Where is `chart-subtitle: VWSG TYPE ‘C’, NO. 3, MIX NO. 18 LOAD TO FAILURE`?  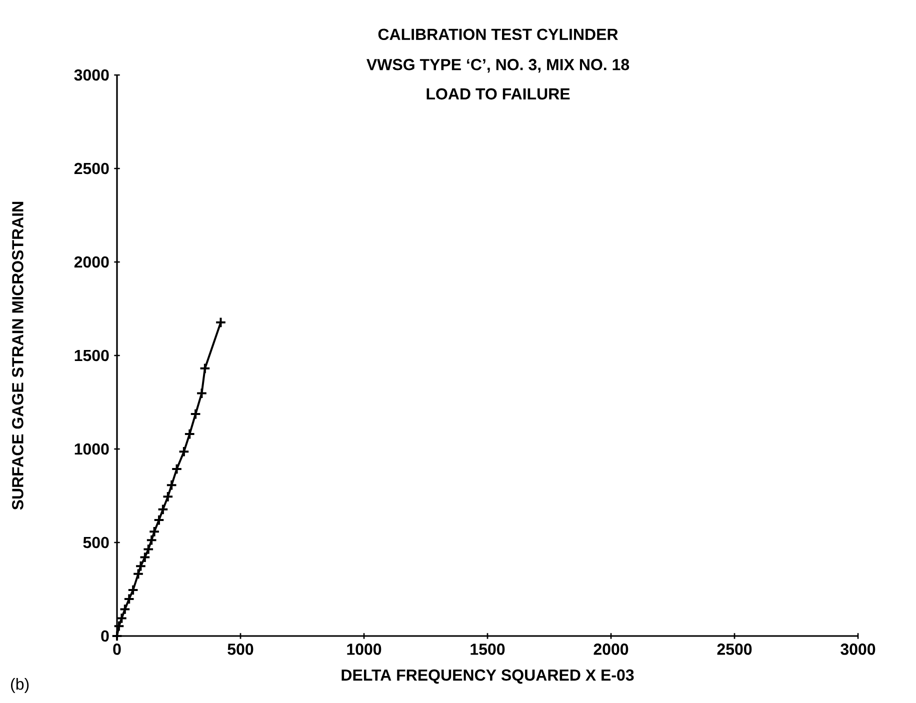 chart-subtitle: VWSG TYPE ‘C’, NO. 3, MIX NO. 18 LOAD TO FAILURE is located at coordinates (498, 79).